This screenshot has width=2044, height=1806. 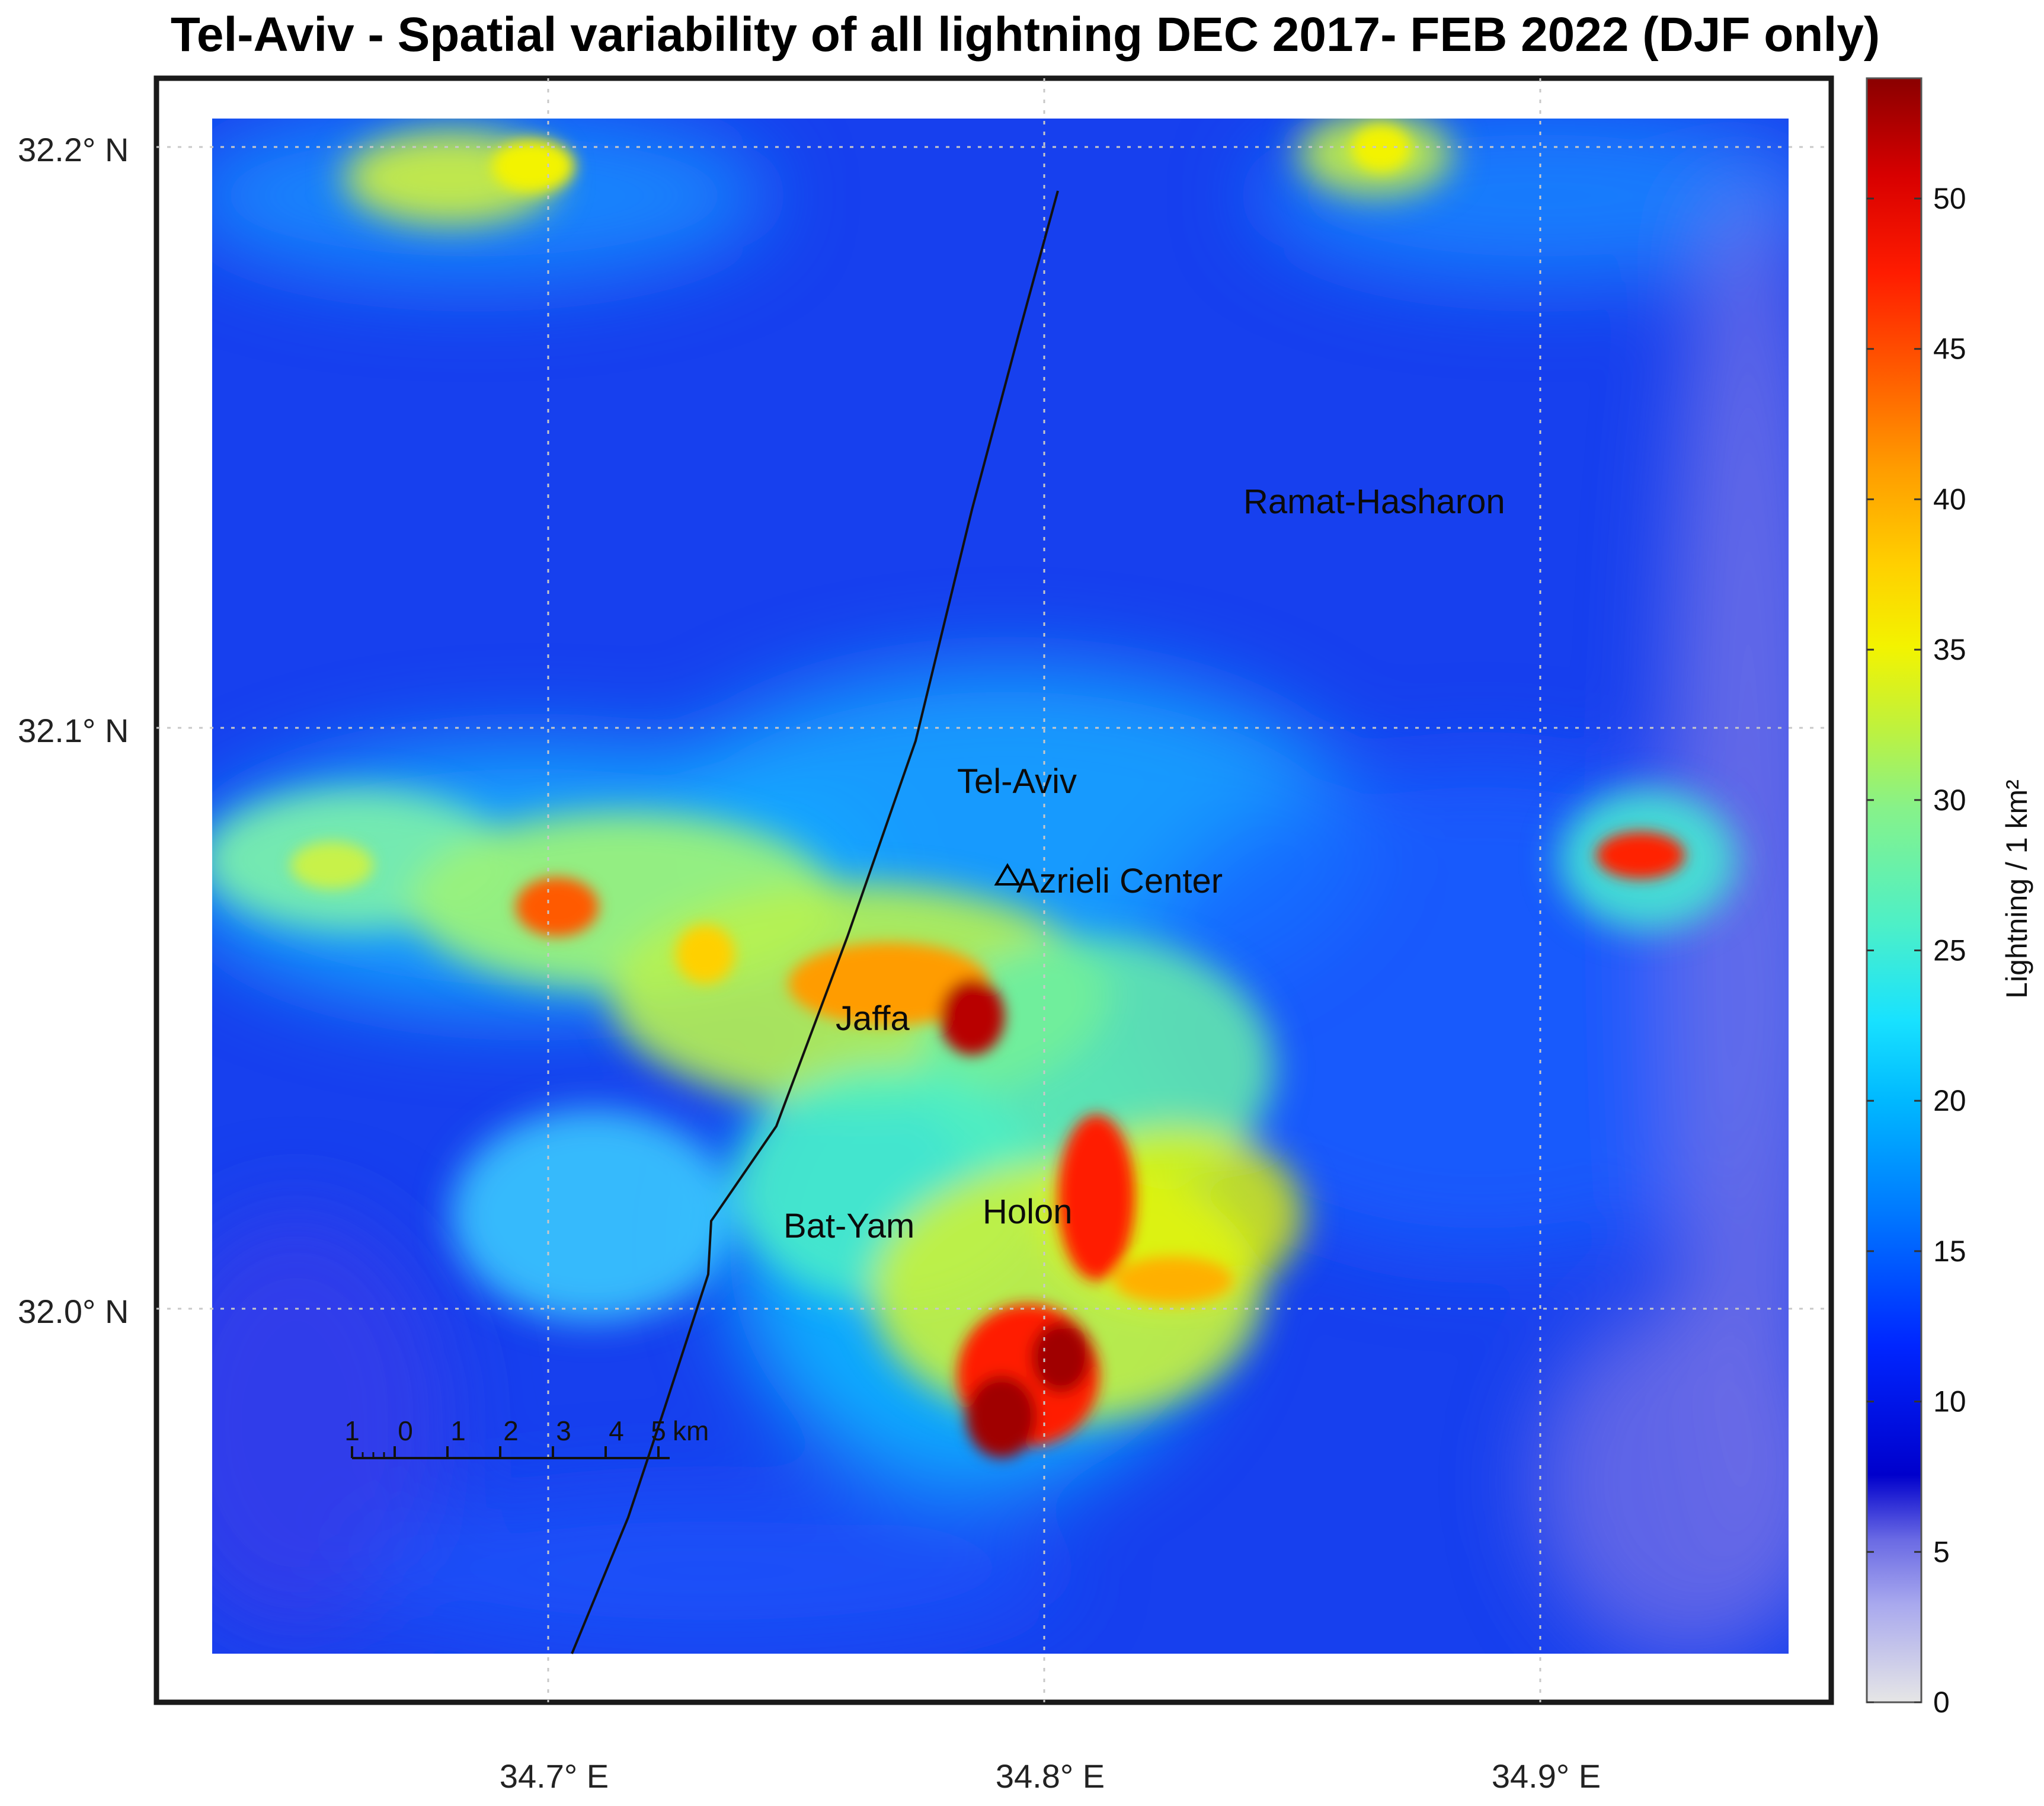 I want to click on colorbar-tick-label: 0, so click(x=1941, y=1702).